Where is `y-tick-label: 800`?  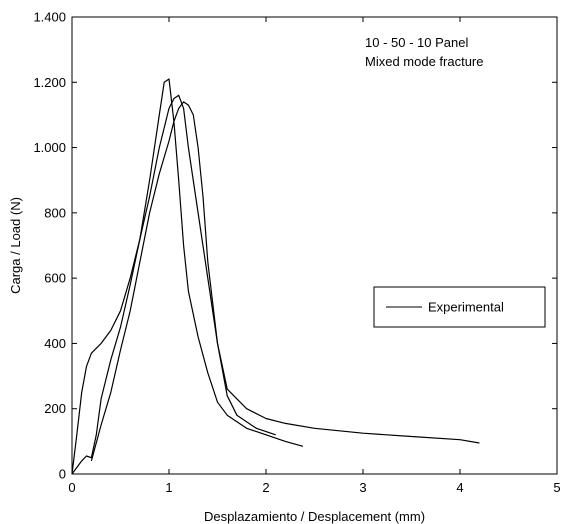 y-tick-label: 800 is located at coordinates (55, 212).